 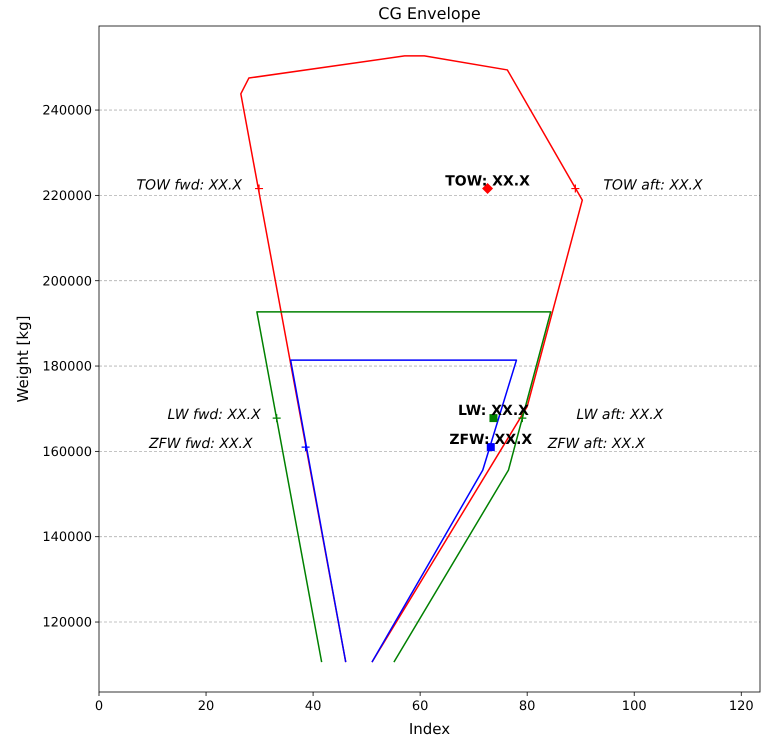 I want to click on y-tick-label: 220000, so click(x=67, y=196).